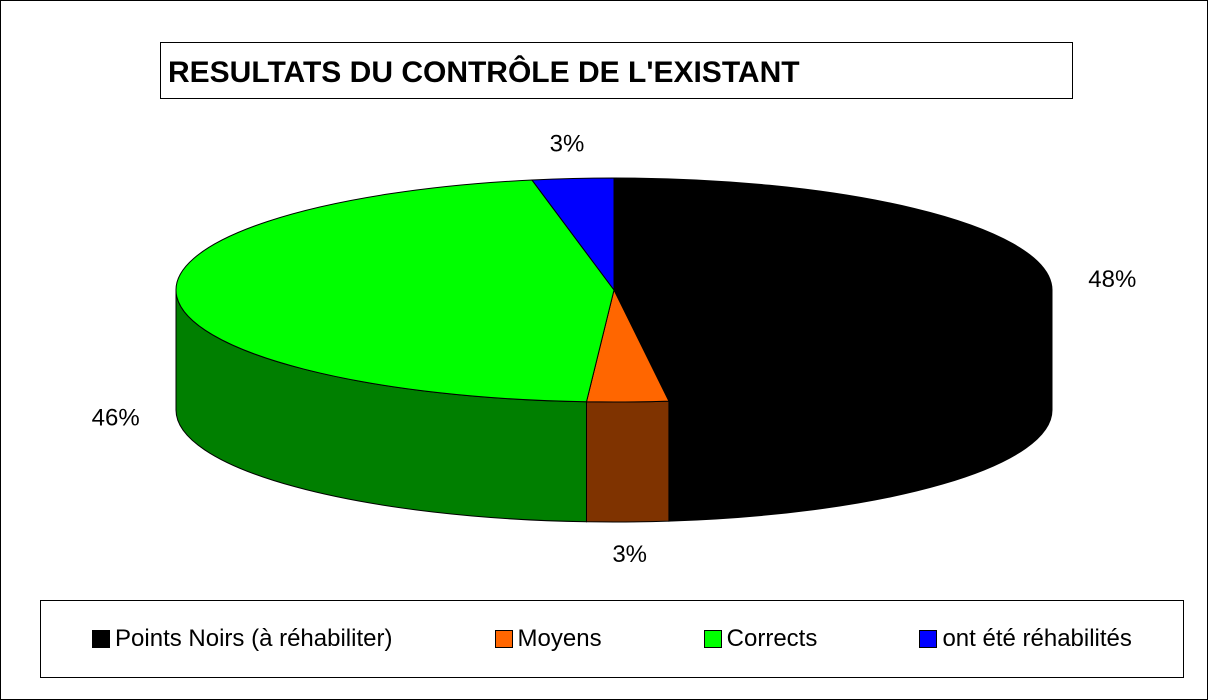 The width and height of the screenshot is (1208, 700). I want to click on legend-item: Moyens, so click(548, 639).